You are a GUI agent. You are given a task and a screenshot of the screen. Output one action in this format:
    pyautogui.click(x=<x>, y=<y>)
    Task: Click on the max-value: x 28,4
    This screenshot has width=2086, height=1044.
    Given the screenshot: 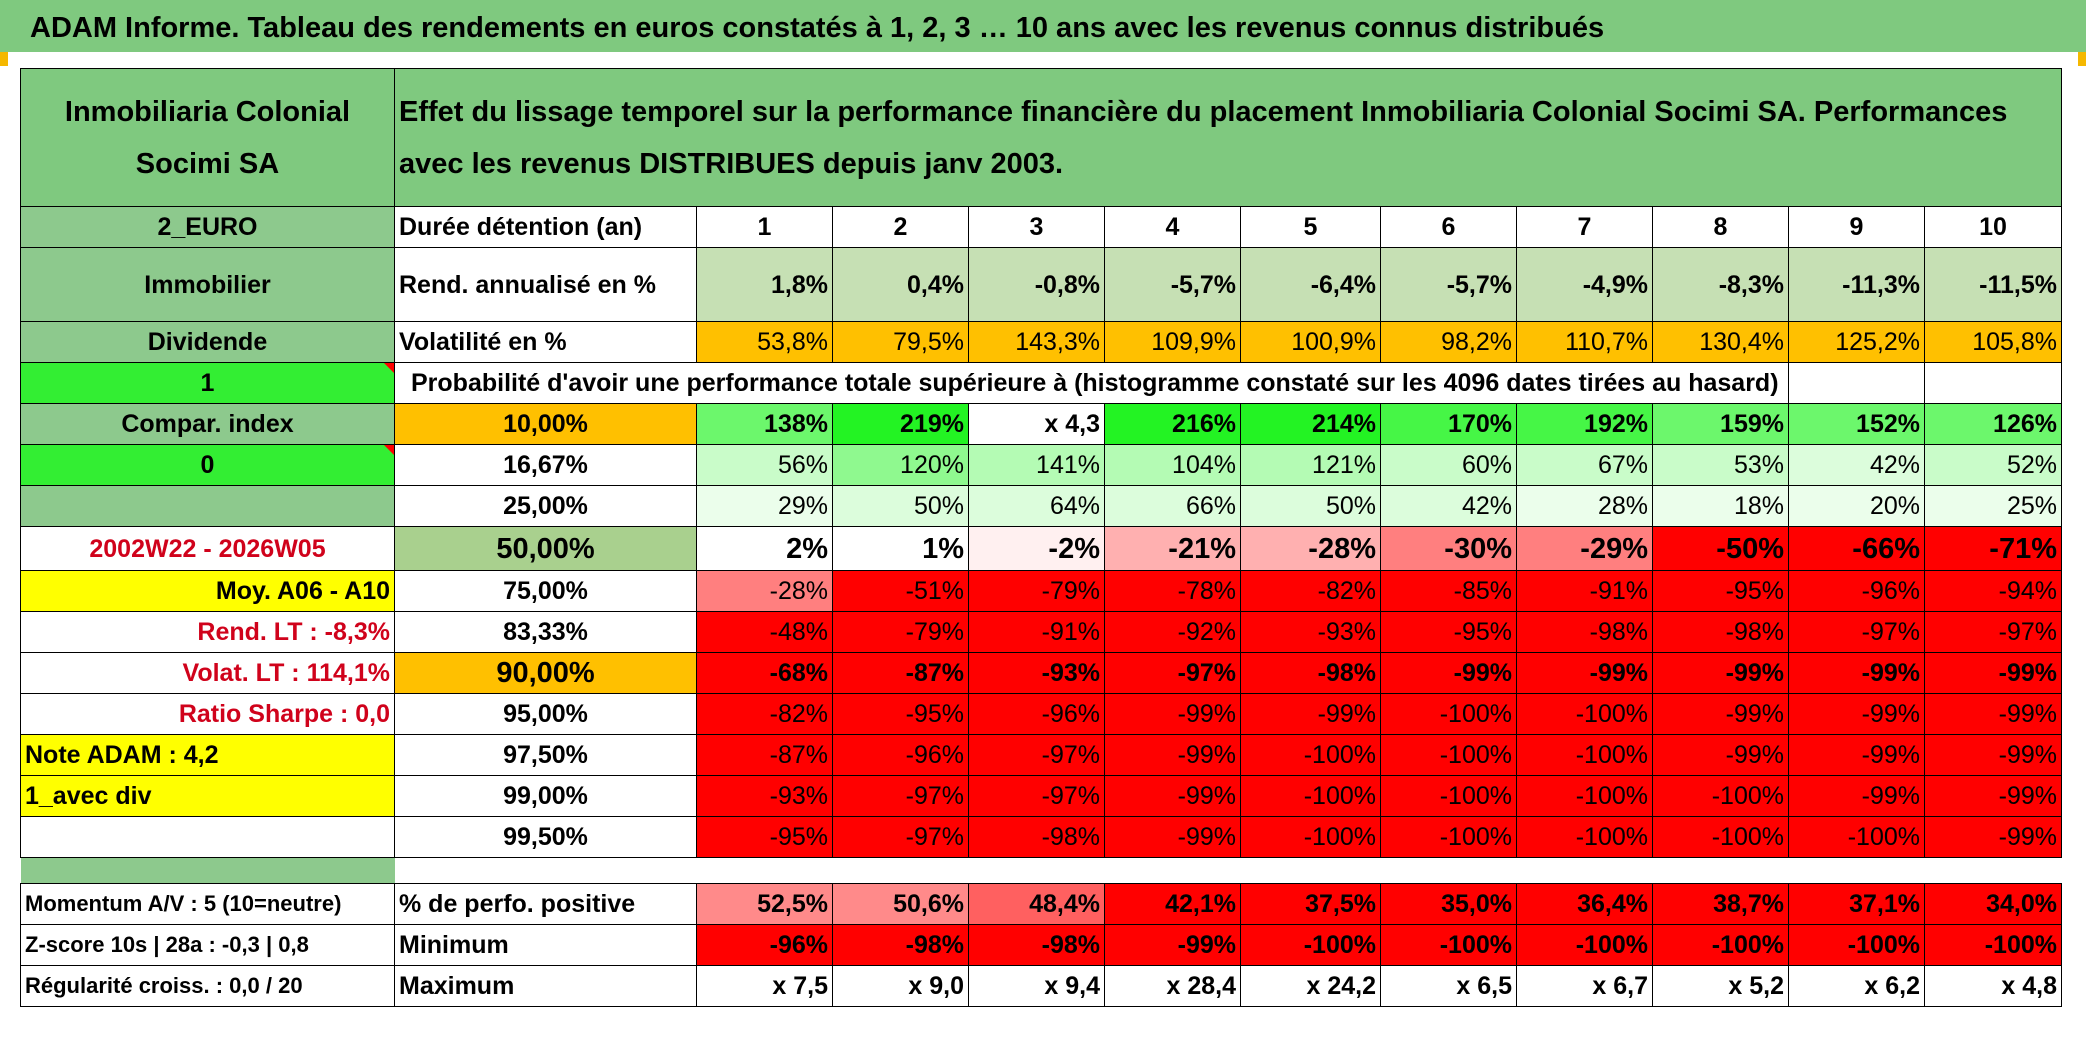 What is the action you would take?
    pyautogui.click(x=1172, y=986)
    